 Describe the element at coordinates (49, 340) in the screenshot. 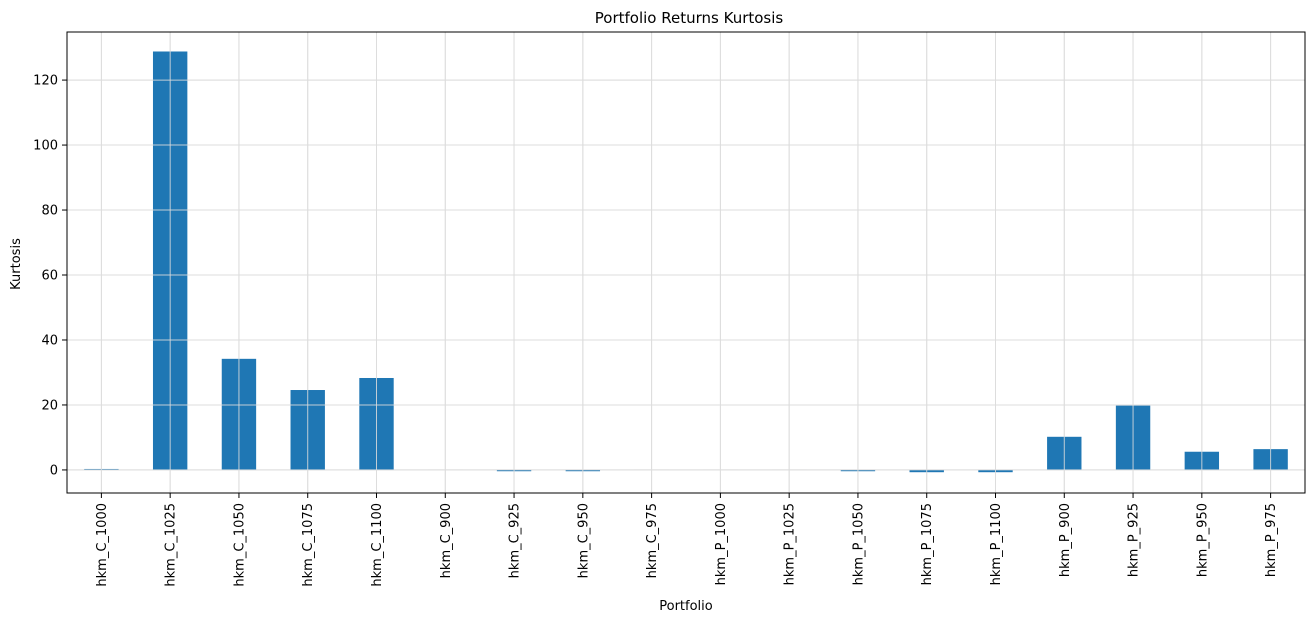

I see `y-tick-label: 40` at that location.